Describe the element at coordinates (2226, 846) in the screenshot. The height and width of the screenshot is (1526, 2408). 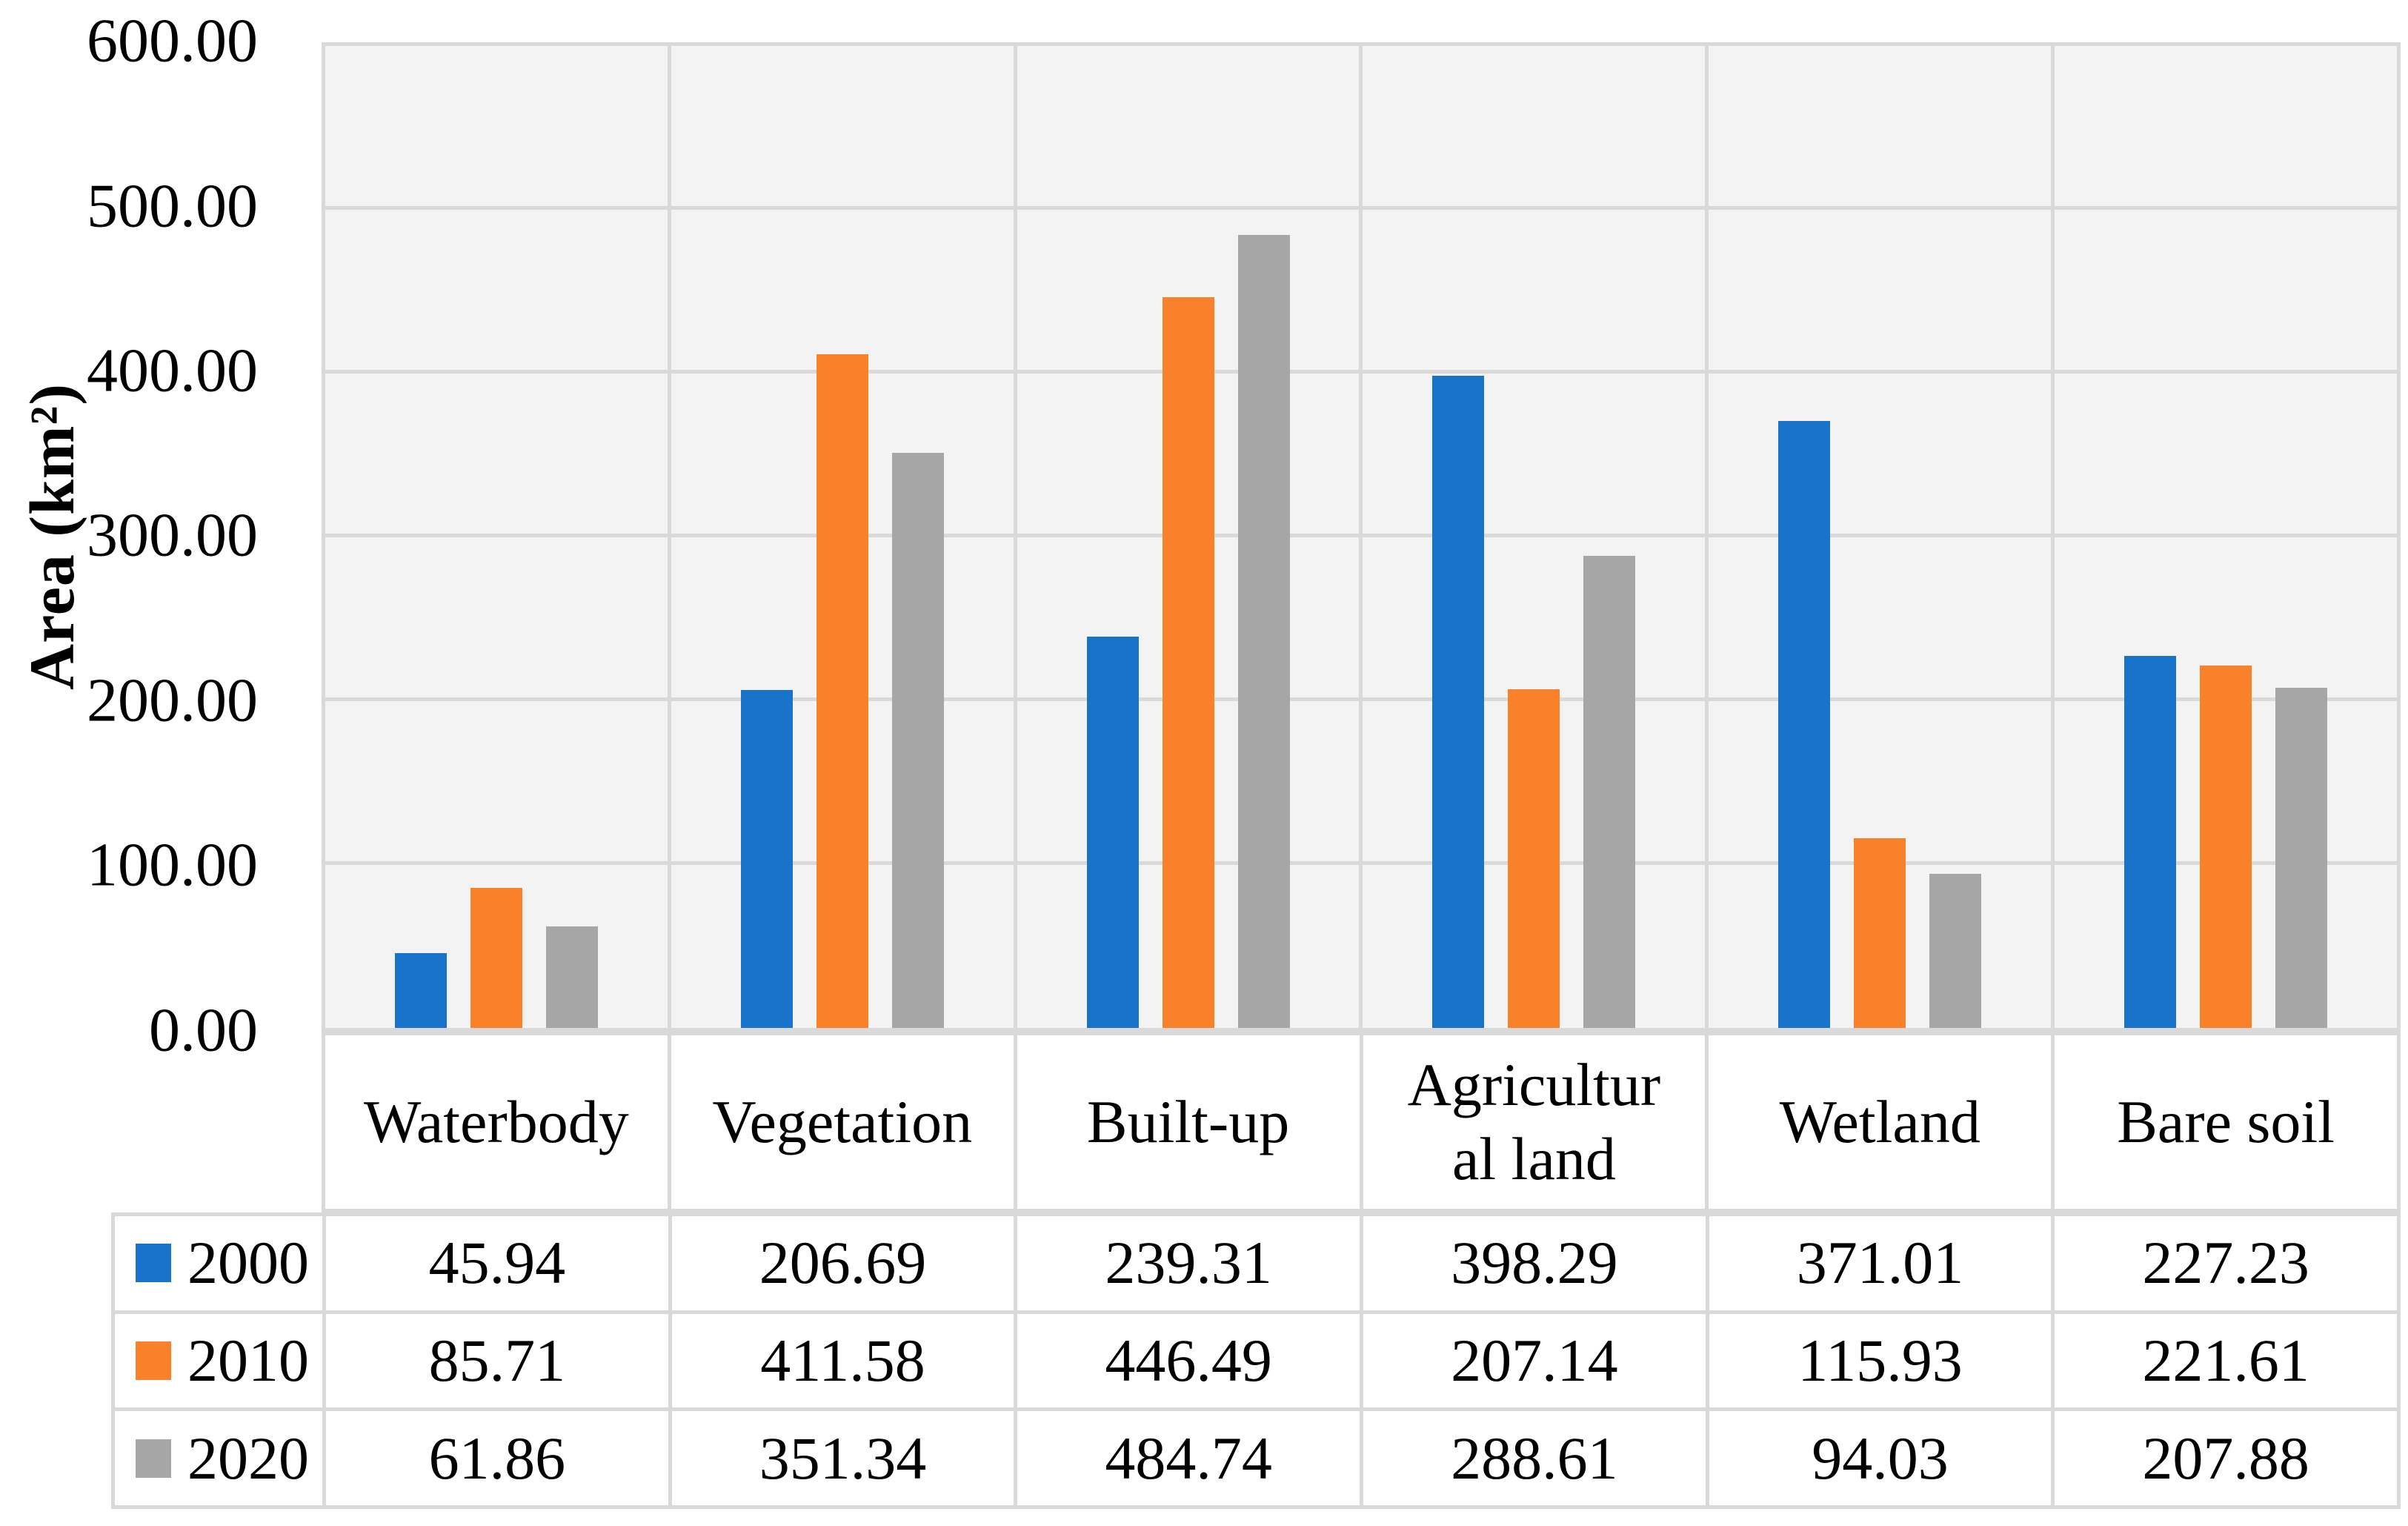
I see `bar-2010-bare-soil` at that location.